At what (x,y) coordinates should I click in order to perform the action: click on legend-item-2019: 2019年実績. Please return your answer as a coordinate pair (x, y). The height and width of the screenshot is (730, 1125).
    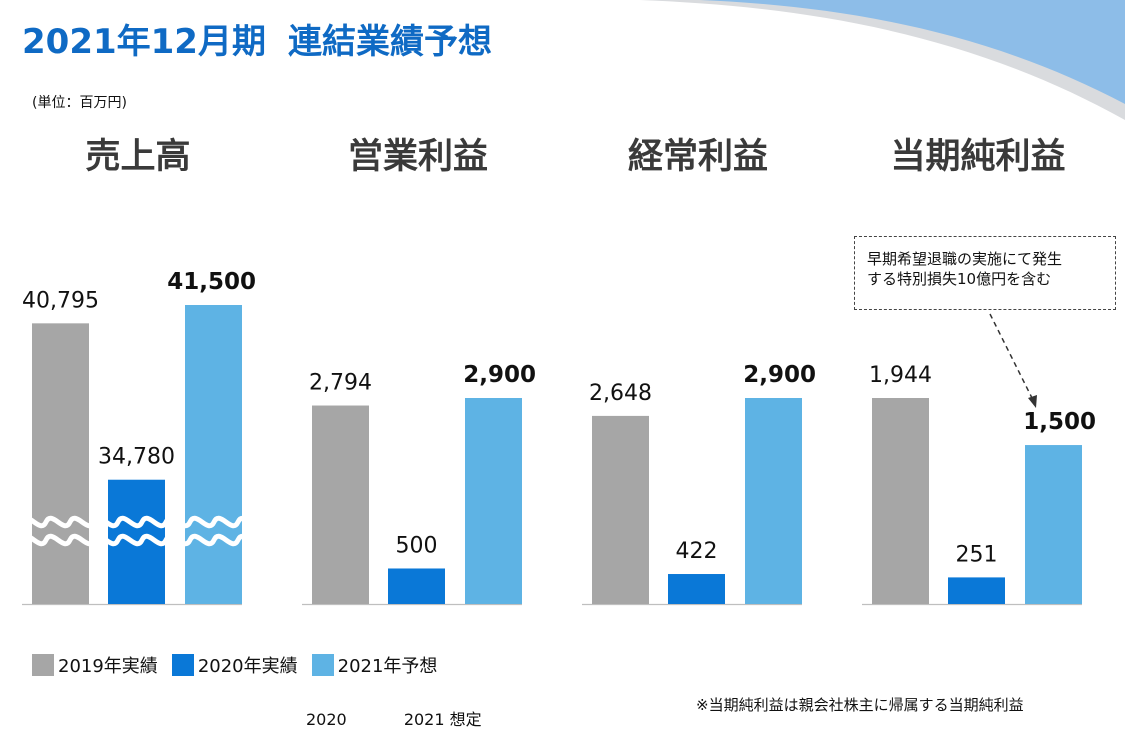
    Looking at the image, I should click on (95, 665).